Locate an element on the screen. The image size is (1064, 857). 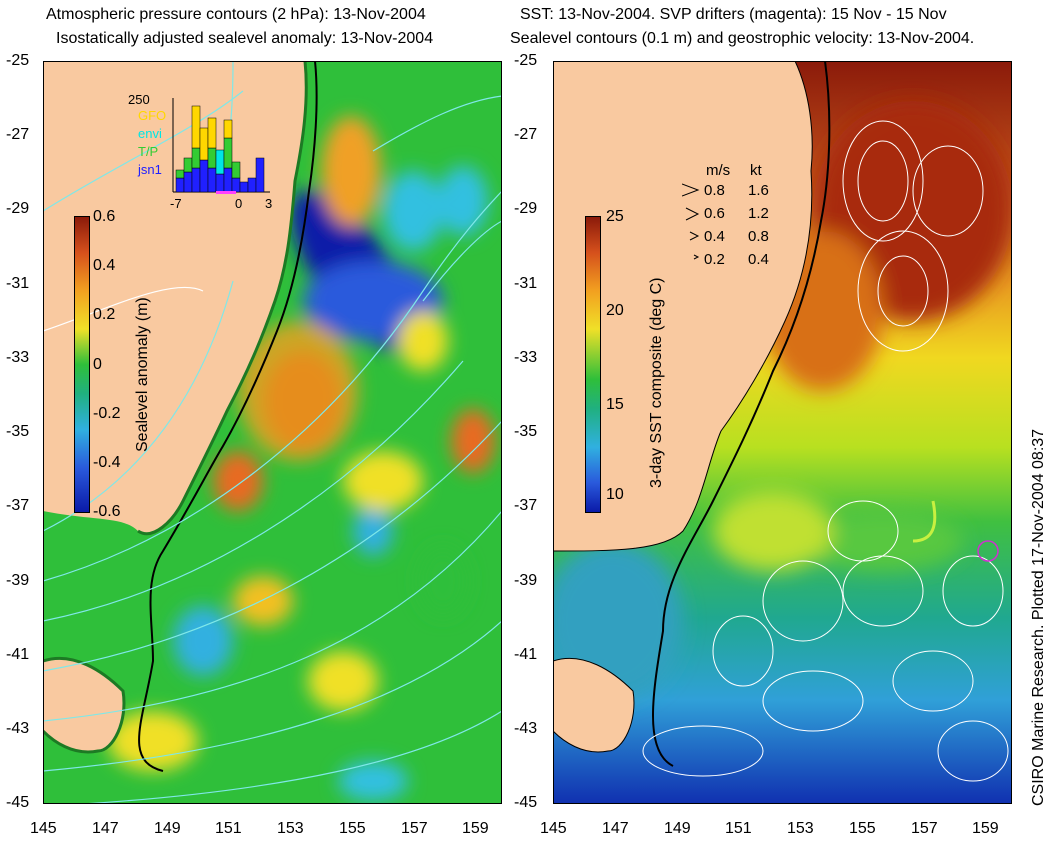
lon-right-147: 147 is located at coordinates (615, 828).